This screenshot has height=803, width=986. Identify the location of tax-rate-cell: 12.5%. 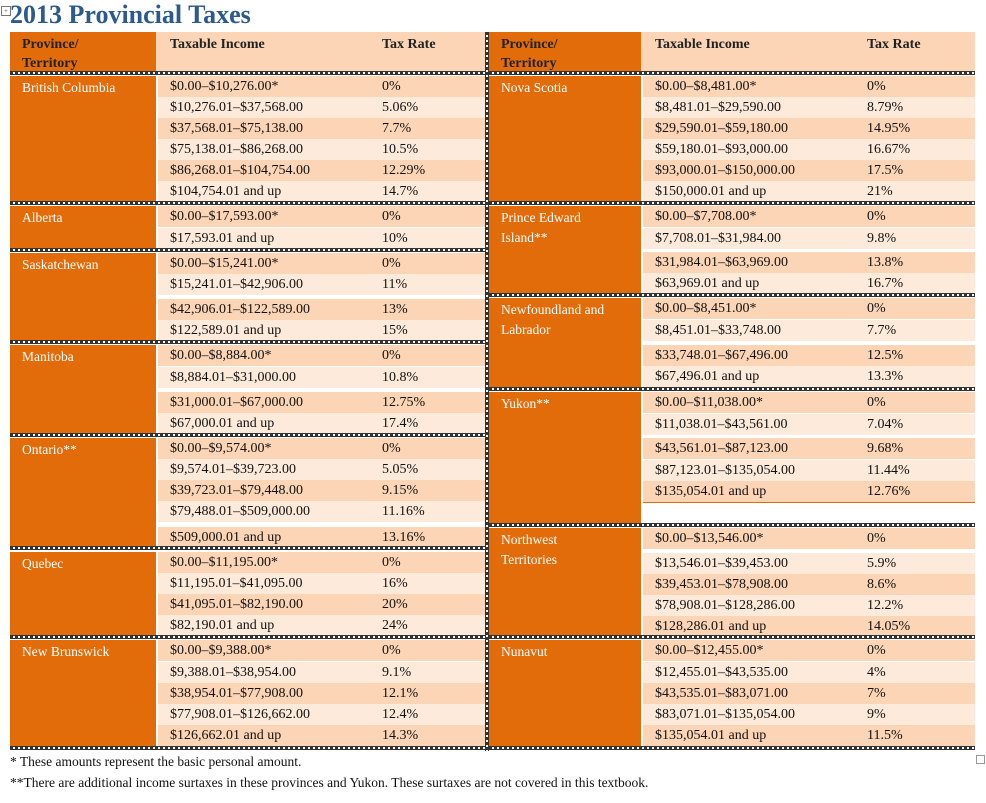
(885, 355).